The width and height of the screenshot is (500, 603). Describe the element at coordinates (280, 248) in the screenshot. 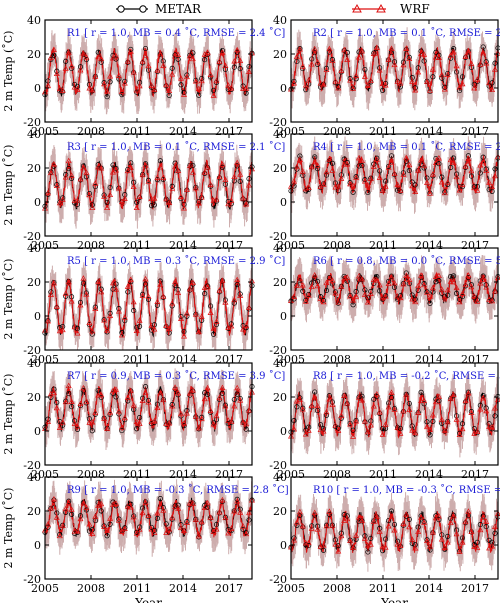

I see `y-tick-label: 40` at that location.